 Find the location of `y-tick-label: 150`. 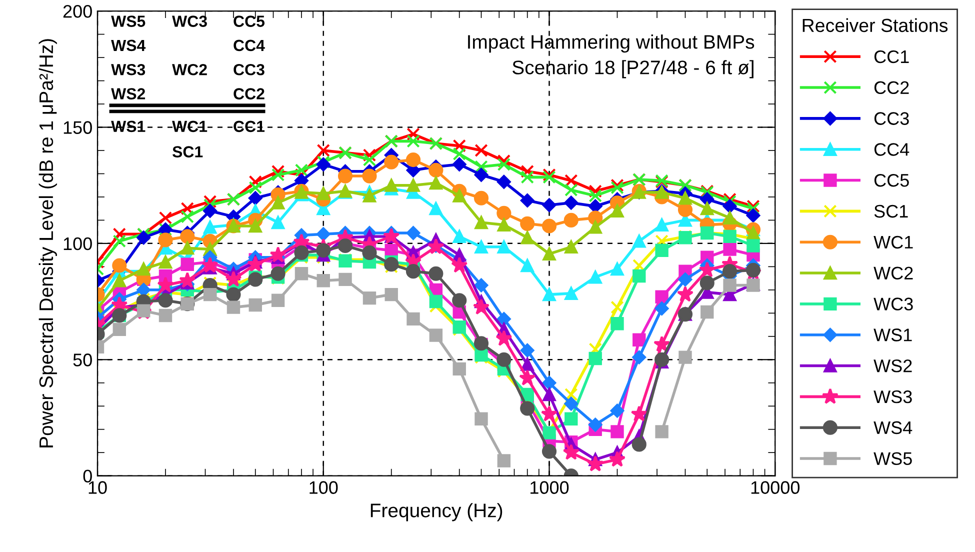

y-tick-label: 150 is located at coordinates (78, 127).